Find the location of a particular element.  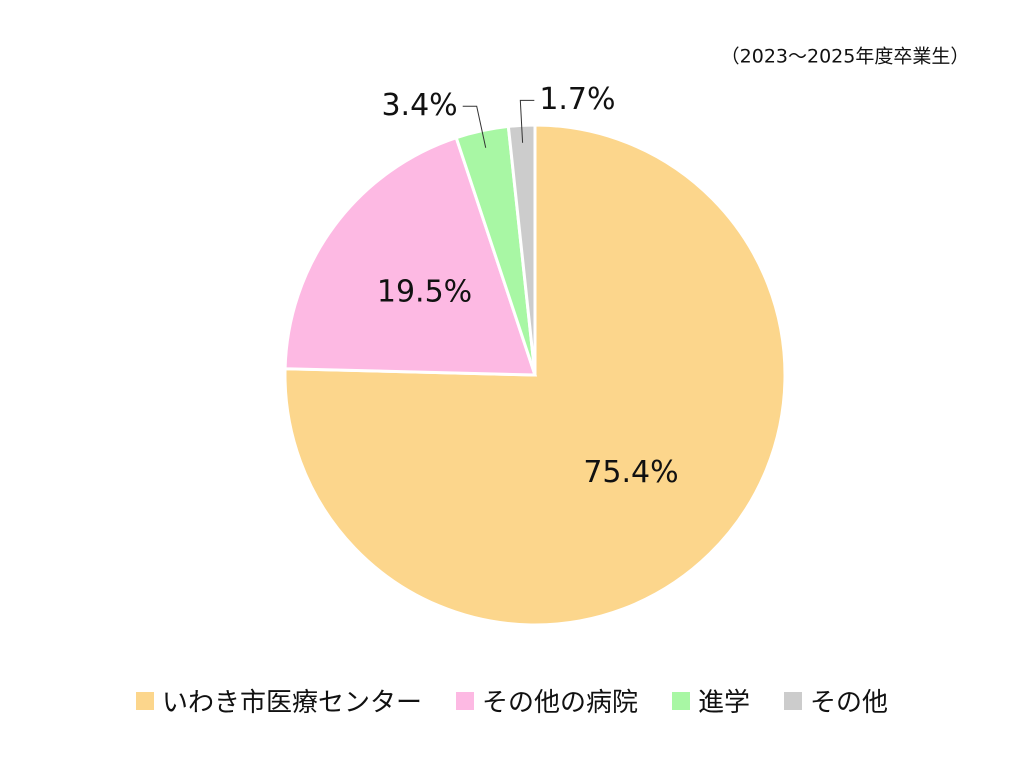

legend-label: その他の病院 is located at coordinates (559, 703).